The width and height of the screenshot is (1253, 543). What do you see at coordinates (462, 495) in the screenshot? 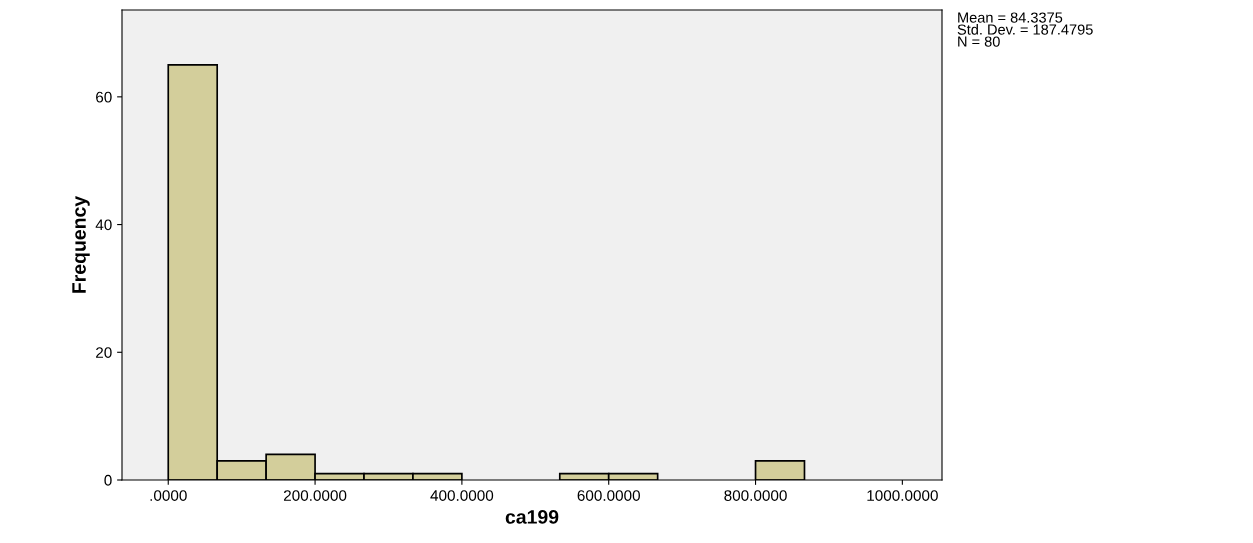
I see `x-tick-label: 400.0000` at bounding box center [462, 495].